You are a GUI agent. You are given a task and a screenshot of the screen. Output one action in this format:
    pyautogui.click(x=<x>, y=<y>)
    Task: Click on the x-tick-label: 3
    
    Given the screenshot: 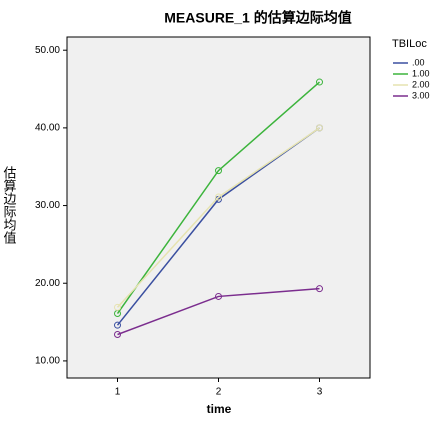 What is the action you would take?
    pyautogui.click(x=320, y=392)
    